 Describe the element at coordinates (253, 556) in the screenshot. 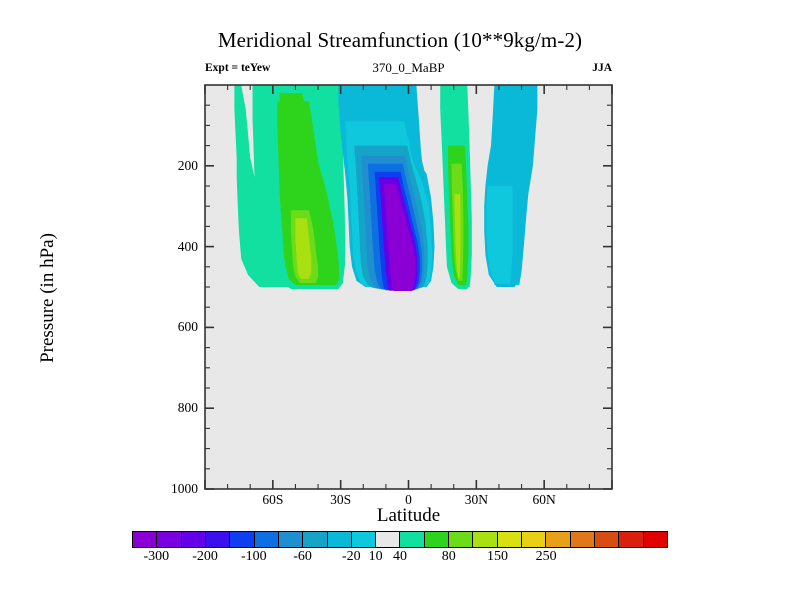

I see `colorbar-tick-label: -100` at that location.